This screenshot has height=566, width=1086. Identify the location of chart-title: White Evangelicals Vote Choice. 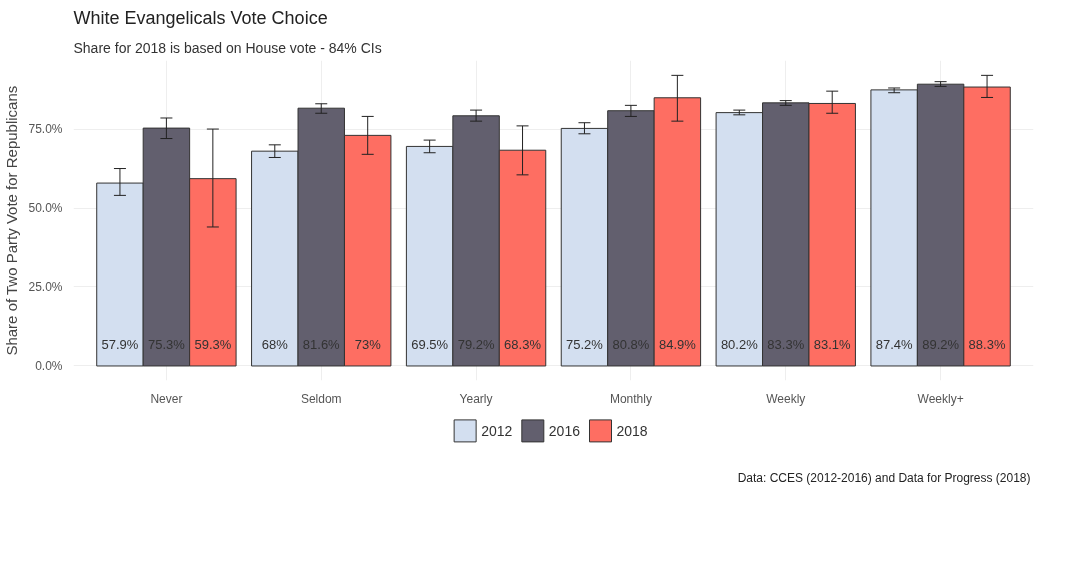
(200, 17).